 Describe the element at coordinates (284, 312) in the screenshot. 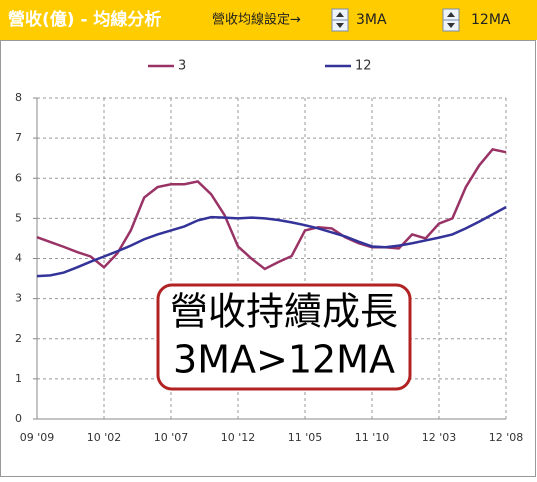

I see `annotation-text: 營收持續成長` at that location.